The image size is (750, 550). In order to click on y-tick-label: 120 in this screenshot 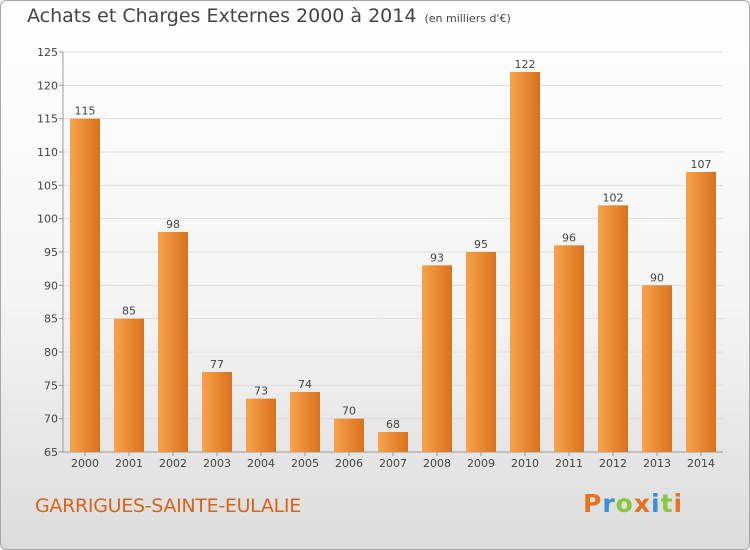, I will do `click(47, 85)`.